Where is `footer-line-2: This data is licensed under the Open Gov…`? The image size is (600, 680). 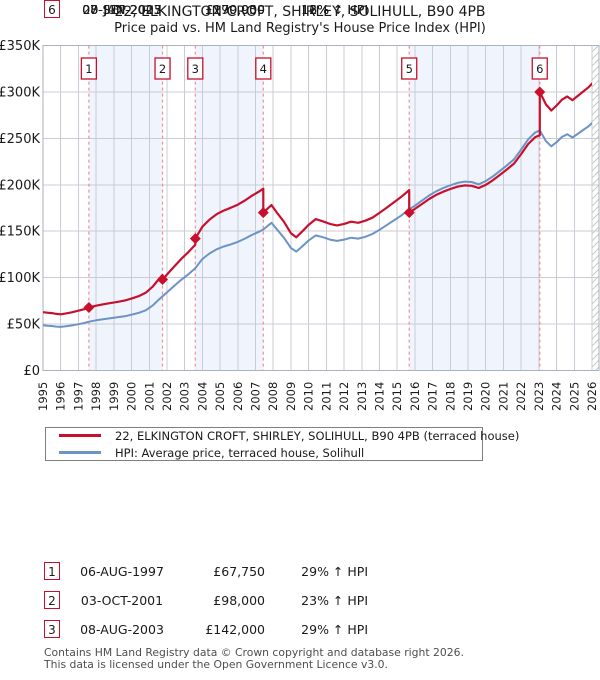
footer-line-2: This data is licensed under the Open Gov… is located at coordinates (216, 664).